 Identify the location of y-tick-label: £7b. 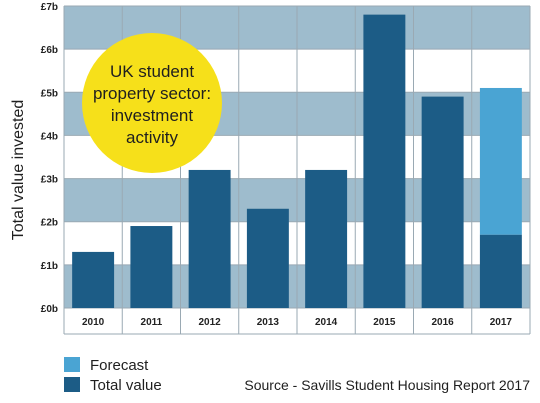
(49, 7).